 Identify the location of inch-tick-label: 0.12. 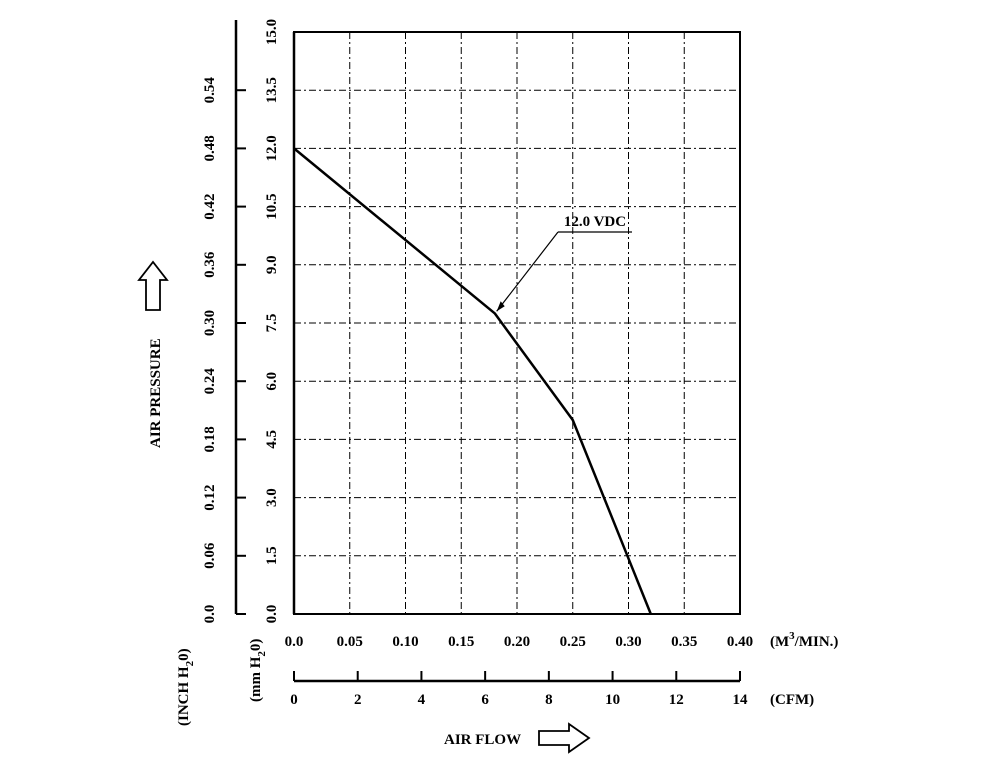
(210, 497).